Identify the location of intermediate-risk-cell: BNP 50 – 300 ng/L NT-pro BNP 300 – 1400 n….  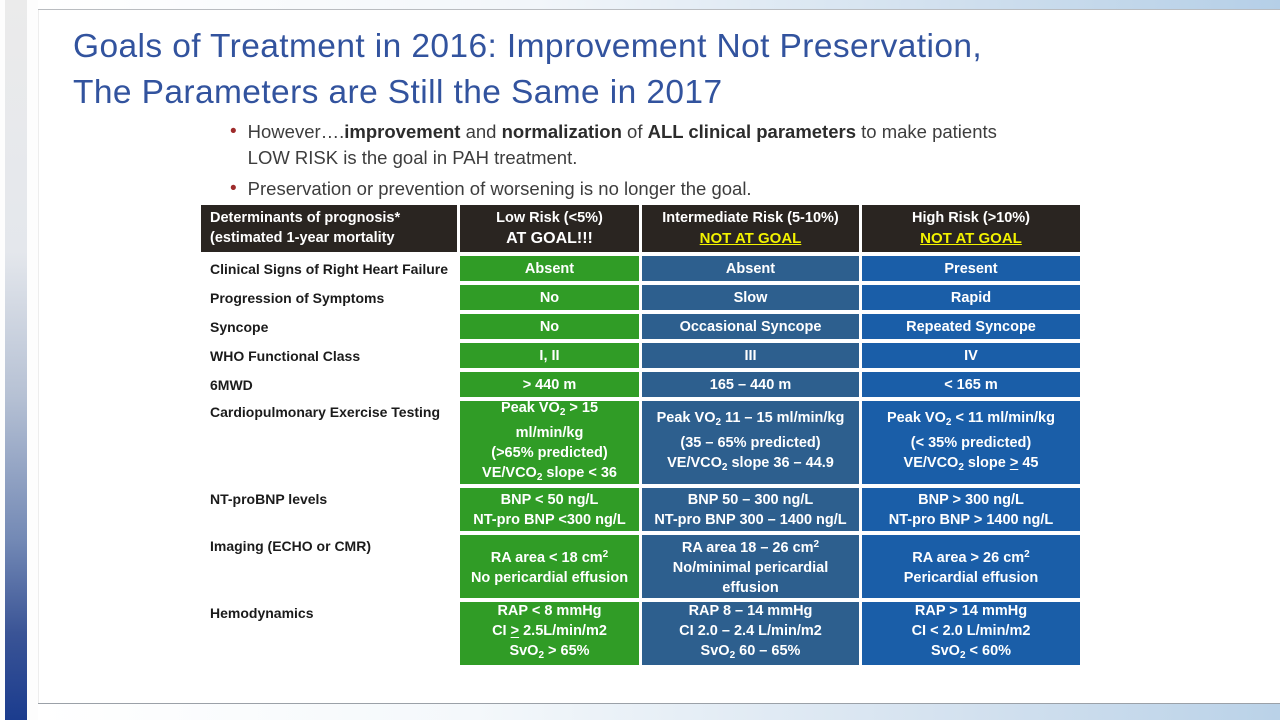
(750, 509).